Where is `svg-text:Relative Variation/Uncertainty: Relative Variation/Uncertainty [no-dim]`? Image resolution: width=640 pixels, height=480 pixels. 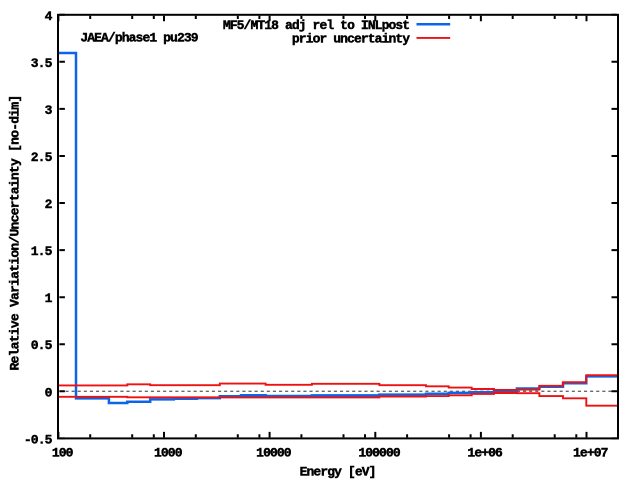 svg-text:Relative Variation/Uncertainty: Relative Variation/Uncertainty [no-dim] is located at coordinates (15, 233).